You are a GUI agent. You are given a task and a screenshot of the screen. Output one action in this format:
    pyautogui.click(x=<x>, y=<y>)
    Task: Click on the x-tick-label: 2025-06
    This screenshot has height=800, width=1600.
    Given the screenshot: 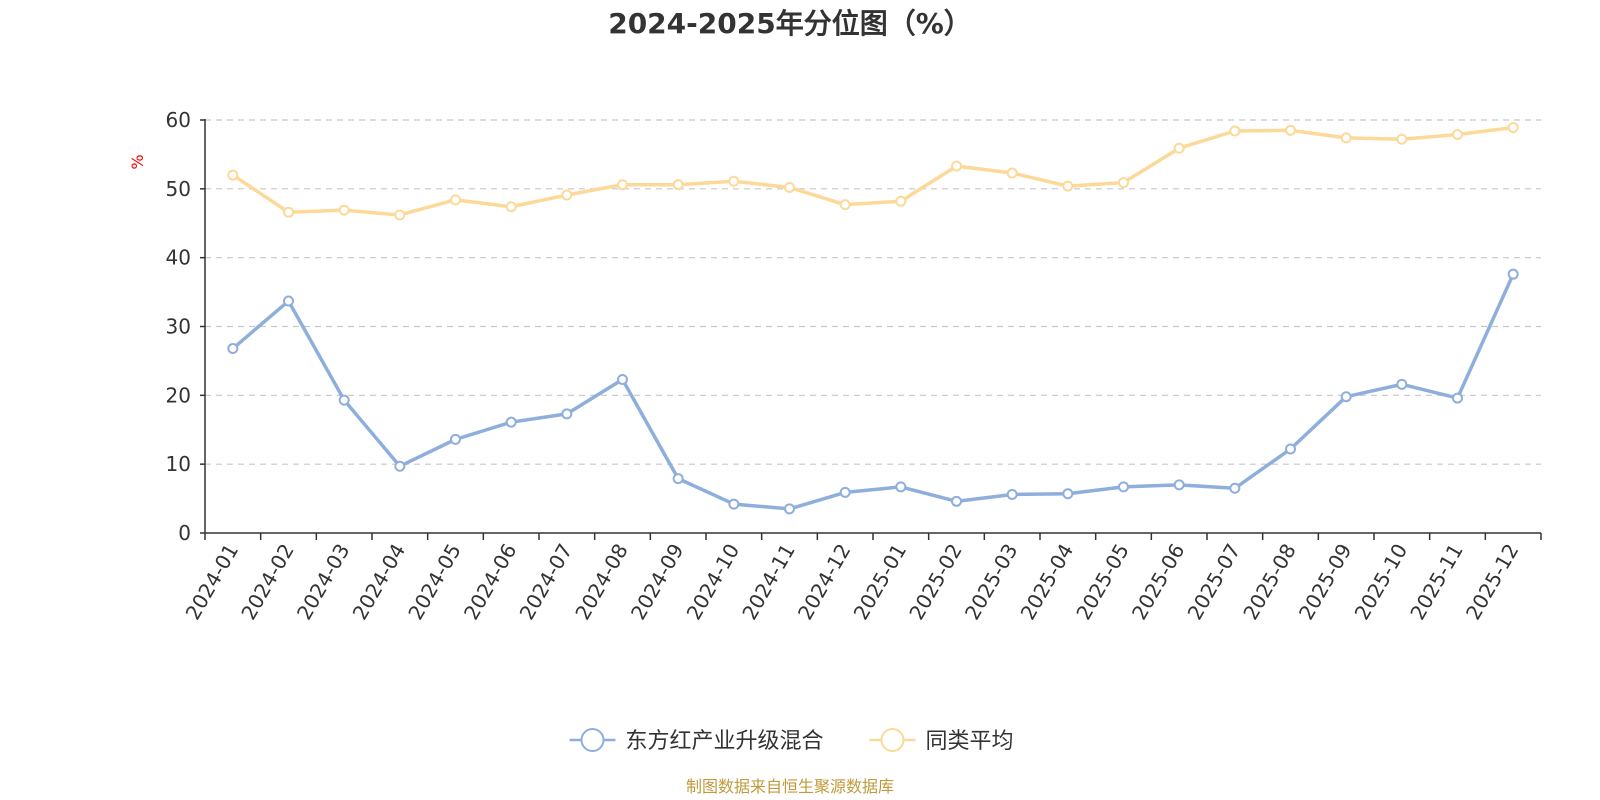 What is the action you would take?
    pyautogui.click(x=1158, y=582)
    